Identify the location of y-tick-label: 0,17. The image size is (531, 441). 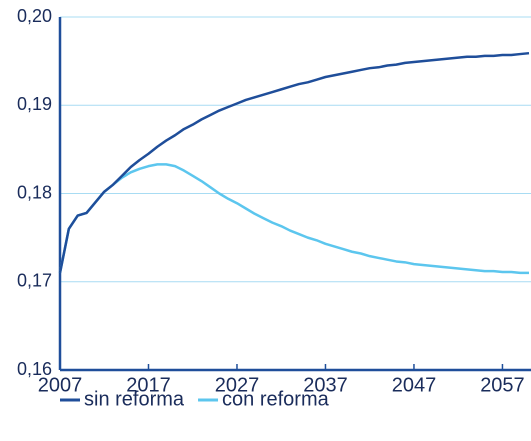
(34, 281).